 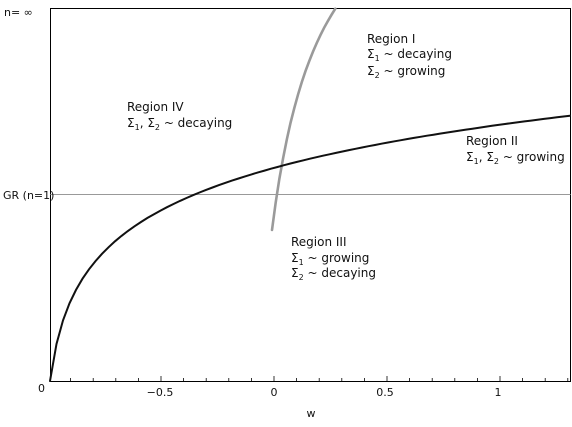 I want to click on region-1-line-1: Σ1 ~ decaying, so click(x=409, y=55).